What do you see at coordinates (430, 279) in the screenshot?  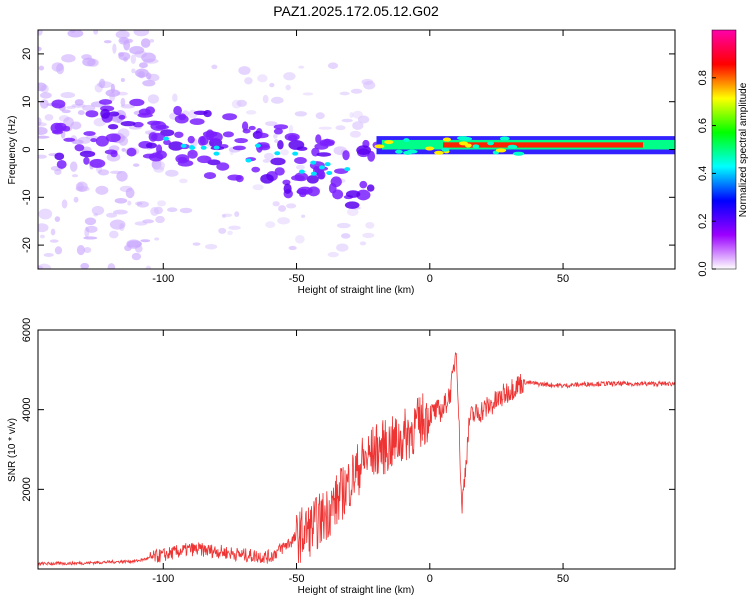 I see `x-tick-label: 0` at bounding box center [430, 279].